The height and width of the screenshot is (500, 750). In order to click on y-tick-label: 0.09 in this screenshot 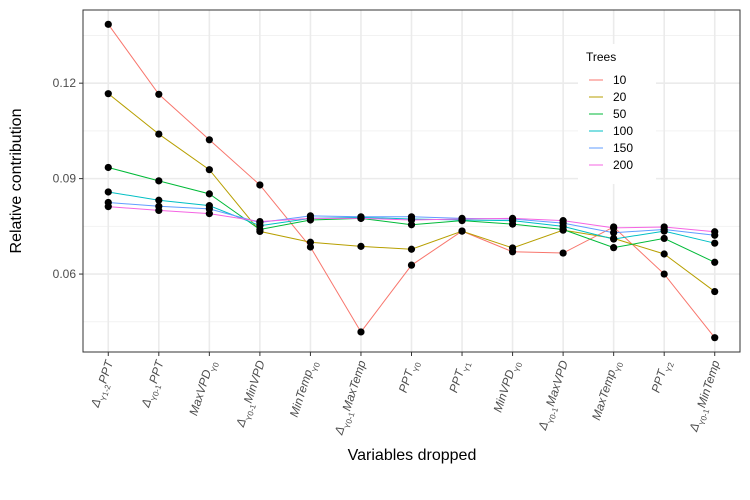, I will do `click(65, 179)`.